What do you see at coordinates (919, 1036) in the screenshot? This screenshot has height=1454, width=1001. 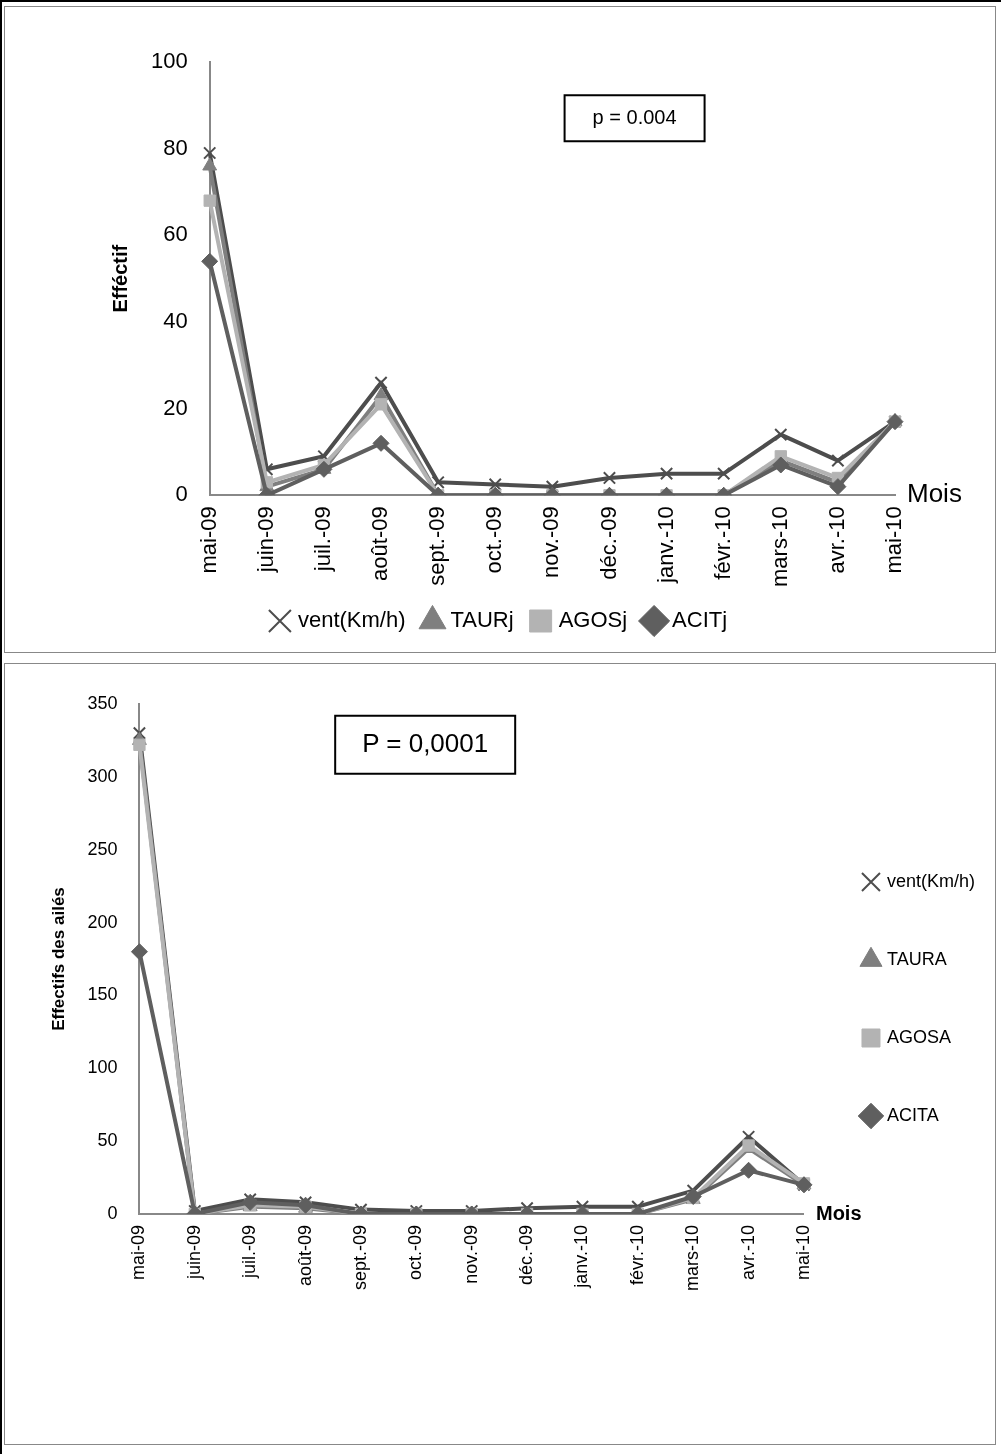 I see `legend-label: AGOSA` at bounding box center [919, 1036].